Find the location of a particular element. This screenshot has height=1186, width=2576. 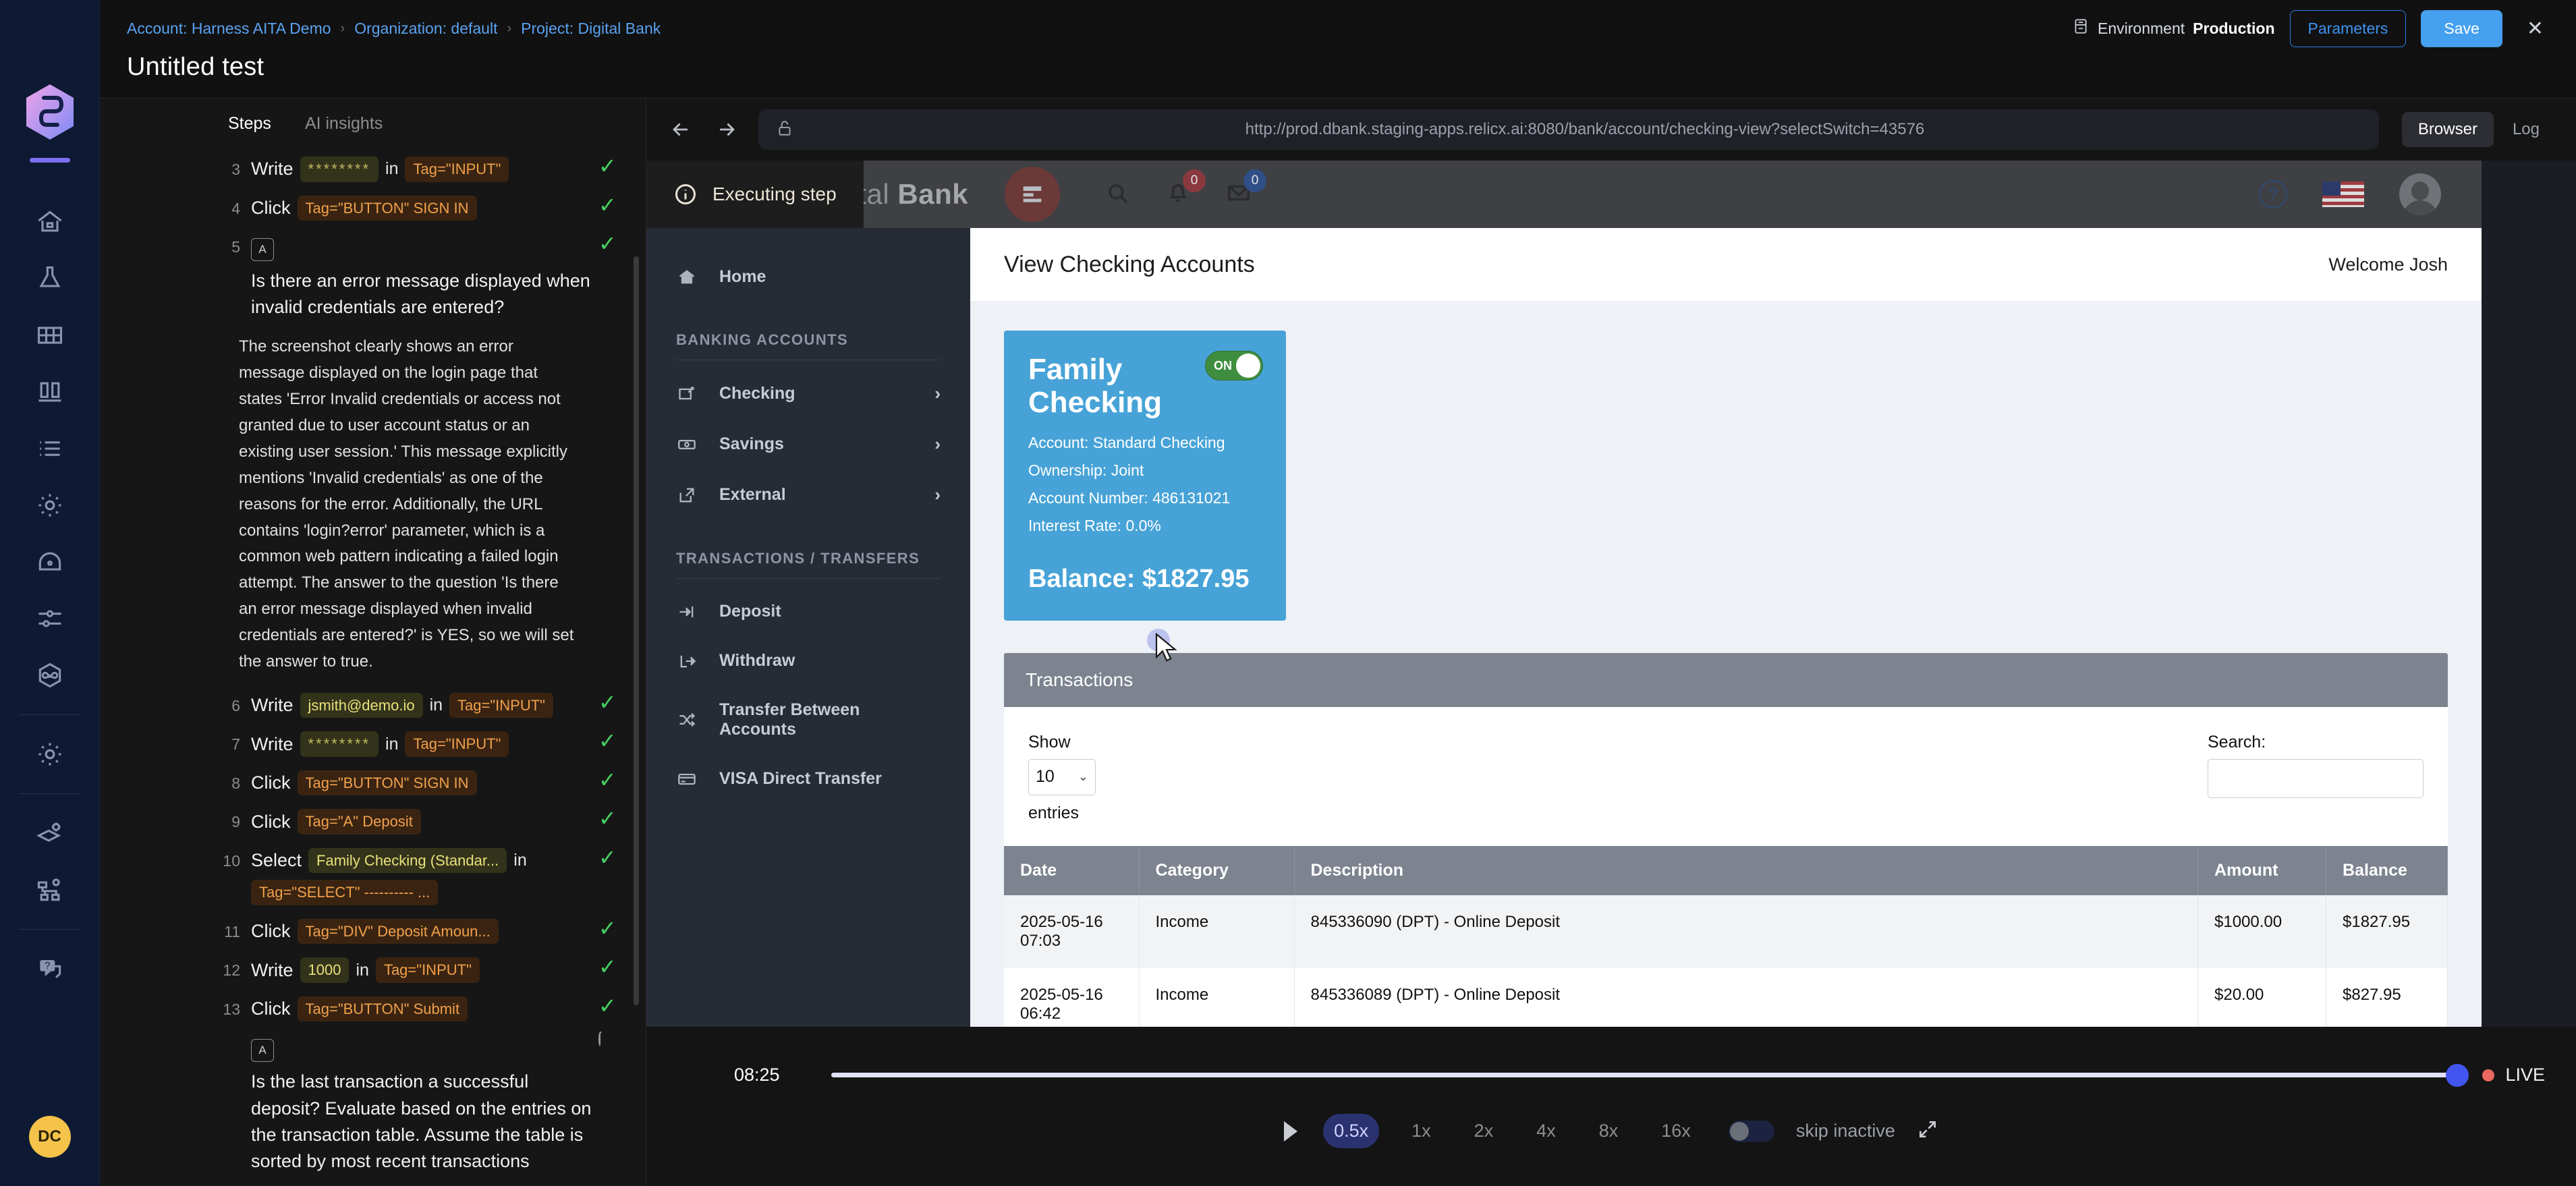

speed-16x: 16x is located at coordinates (1676, 1131).